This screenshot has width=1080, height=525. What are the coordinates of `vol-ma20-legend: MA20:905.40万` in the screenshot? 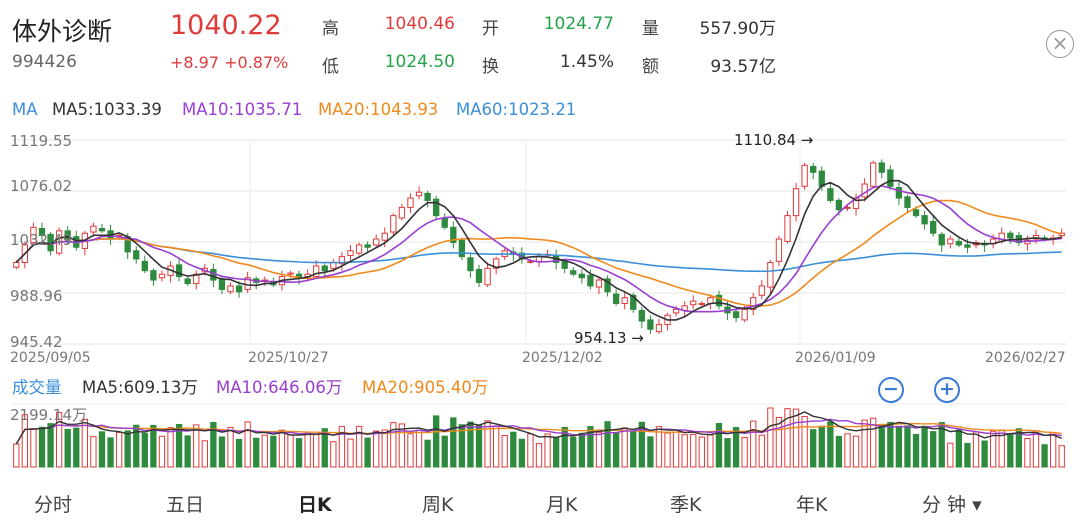 It's located at (425, 387).